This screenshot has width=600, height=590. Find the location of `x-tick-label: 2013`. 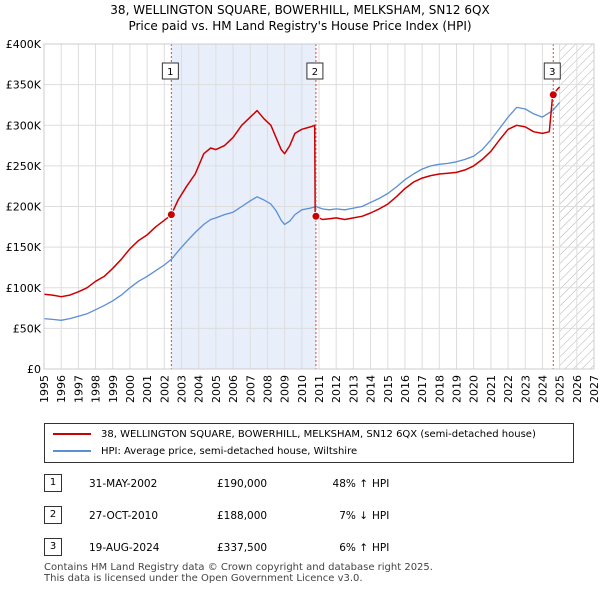

x-tick-label: 2013 is located at coordinates (353, 389).